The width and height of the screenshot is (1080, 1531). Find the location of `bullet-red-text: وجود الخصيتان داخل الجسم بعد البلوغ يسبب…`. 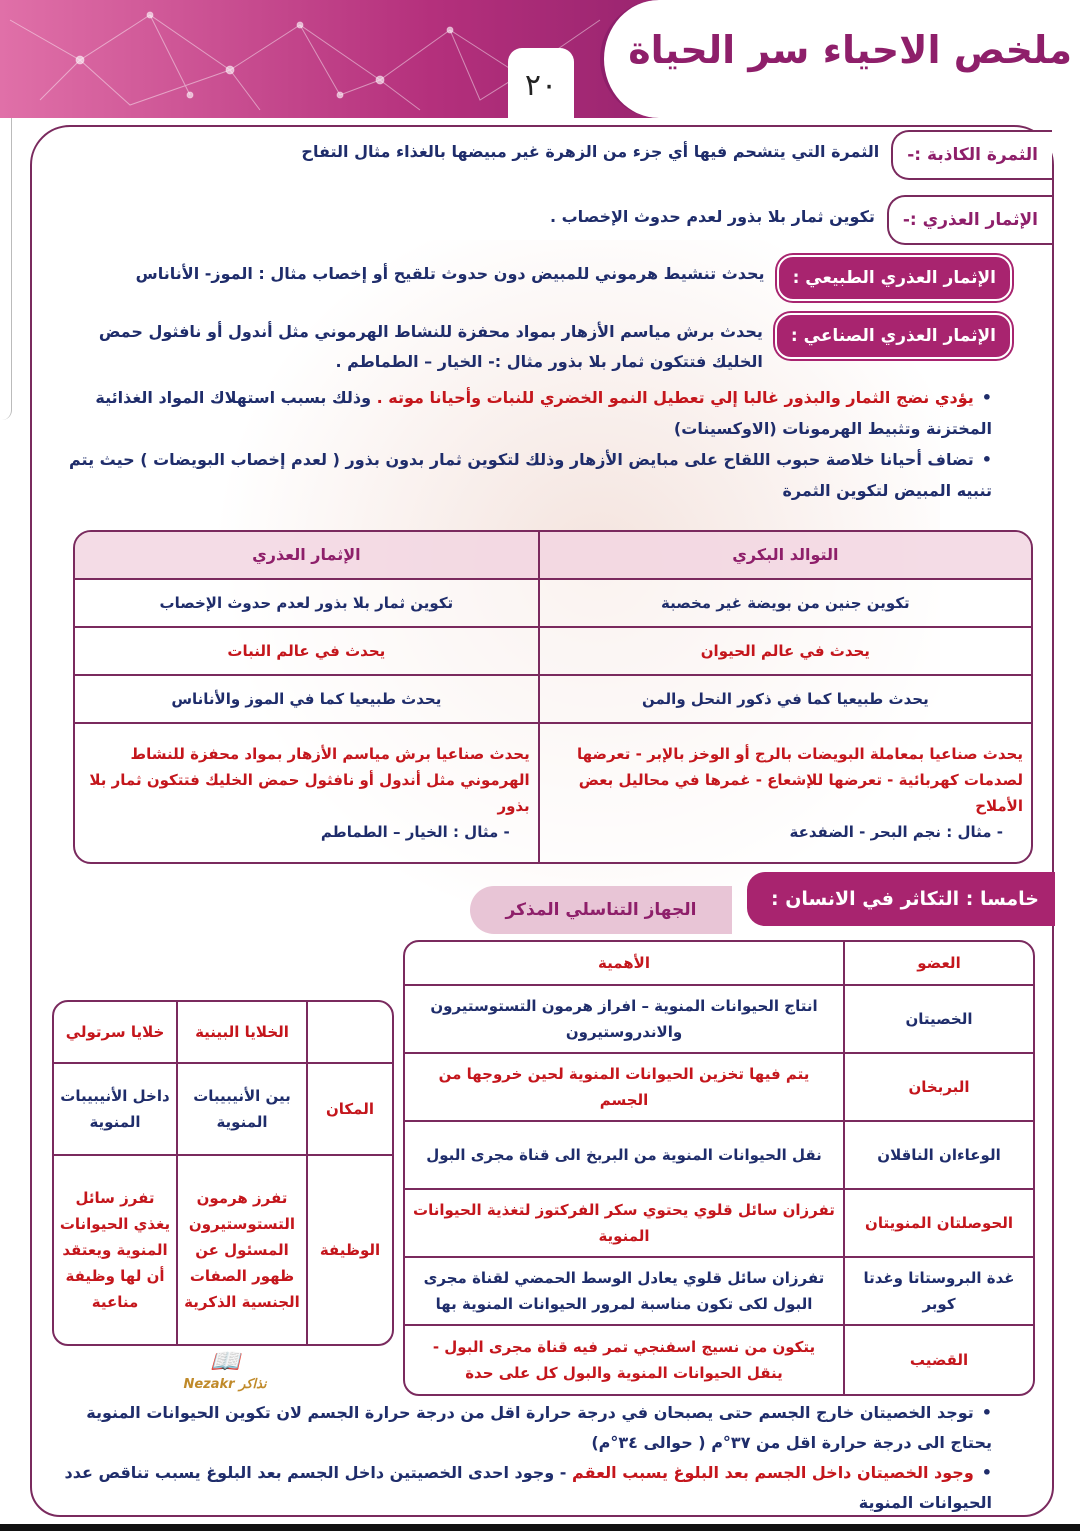

bullet-red-text: وجود الخصيتان داخل الجسم بعد البلوغ يسبب… is located at coordinates (773, 1472).